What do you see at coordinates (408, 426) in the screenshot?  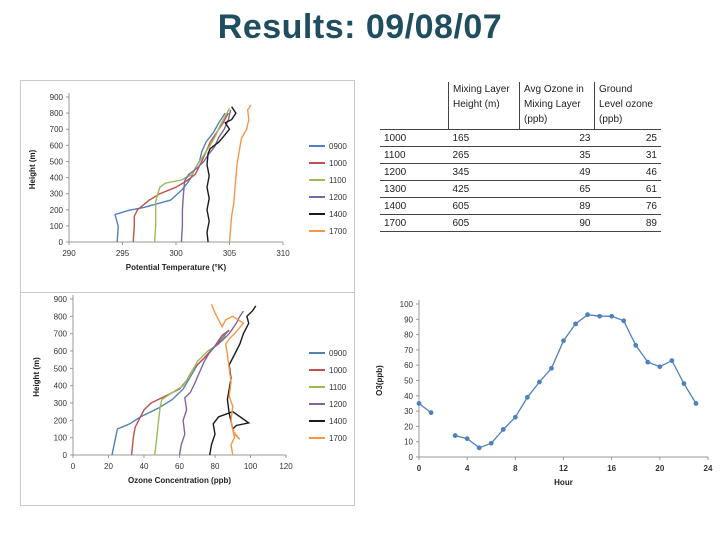 I see `y-tick-label: 20` at bounding box center [408, 426].